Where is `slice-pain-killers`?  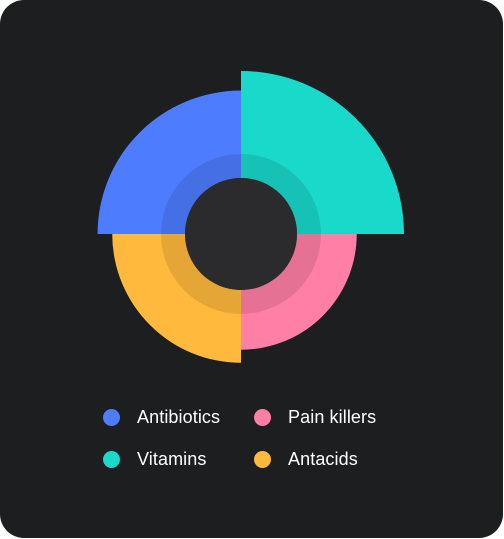 slice-pain-killers is located at coordinates (299, 292).